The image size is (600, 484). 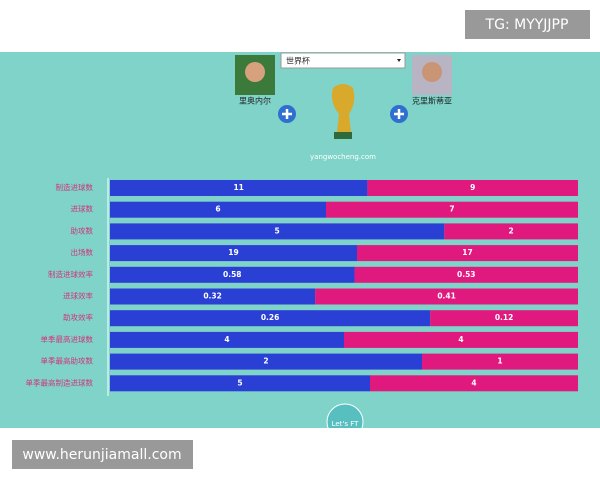 I want to click on value-label: 17, so click(x=467, y=252).